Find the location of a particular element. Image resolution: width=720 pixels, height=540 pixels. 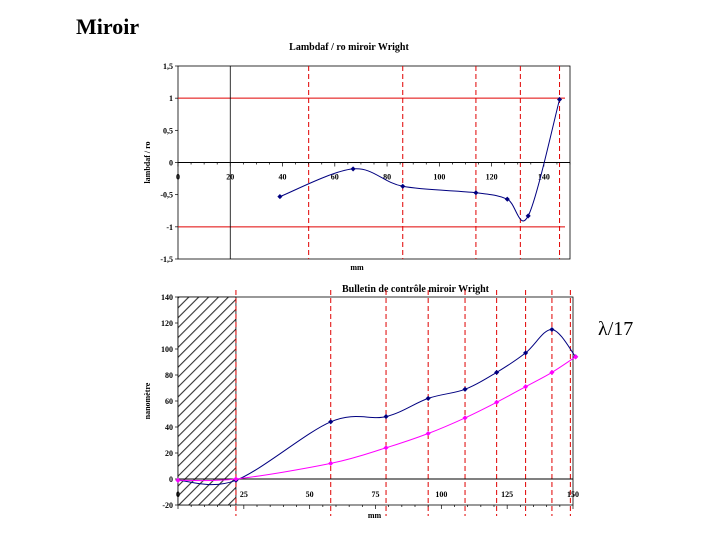

y-tick-label: 100 is located at coordinates (167, 349).